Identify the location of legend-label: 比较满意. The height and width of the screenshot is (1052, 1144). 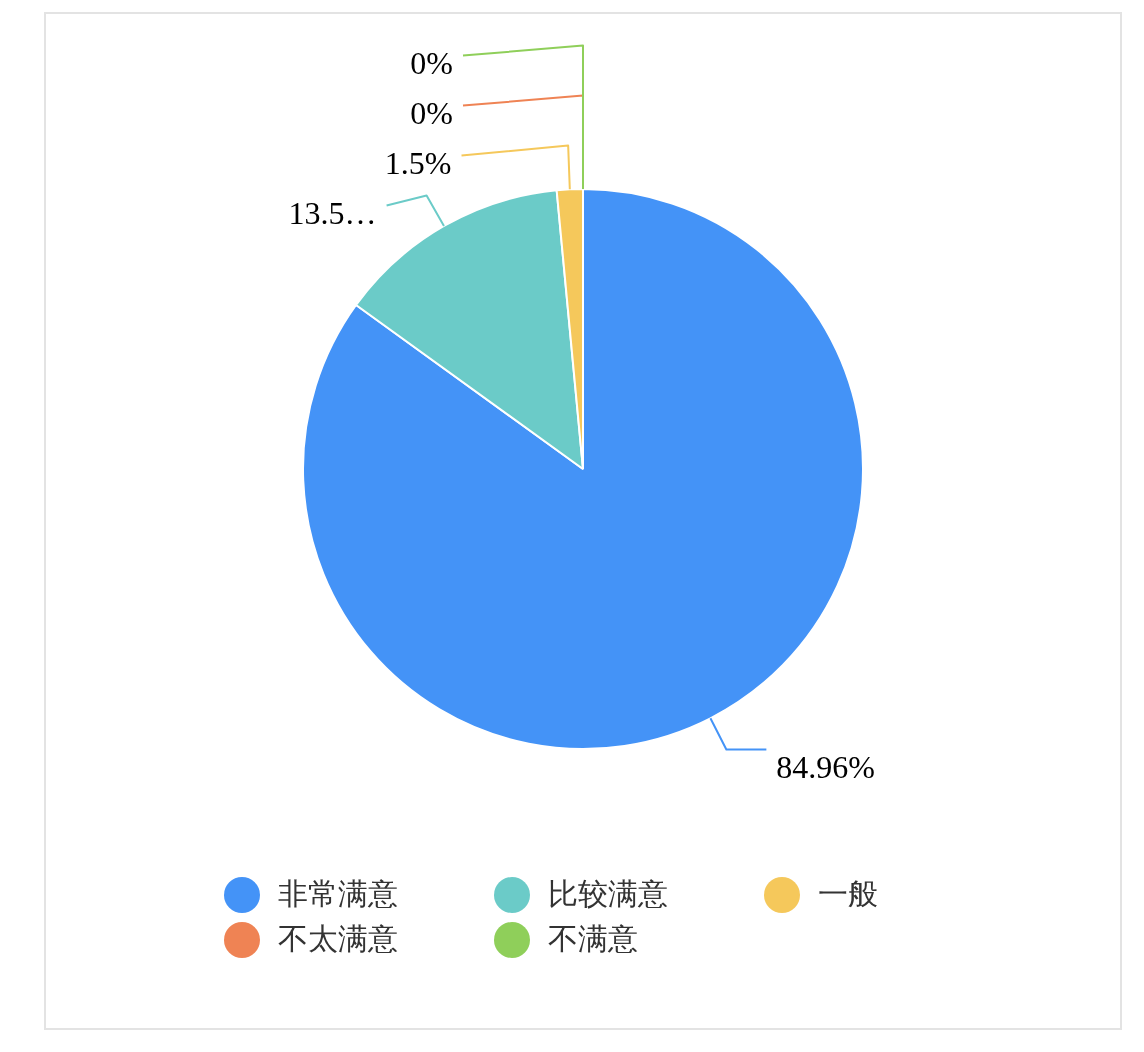
(608, 894).